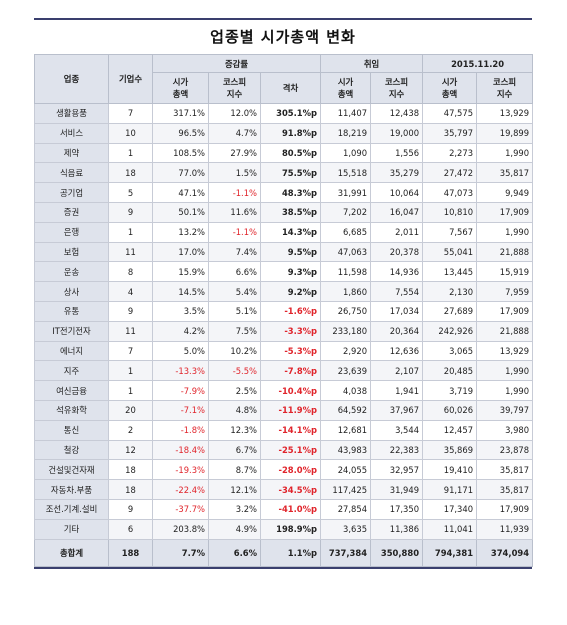 This screenshot has height=625, width=567. I want to click on kospi-at-date: 35,817, so click(505, 470).